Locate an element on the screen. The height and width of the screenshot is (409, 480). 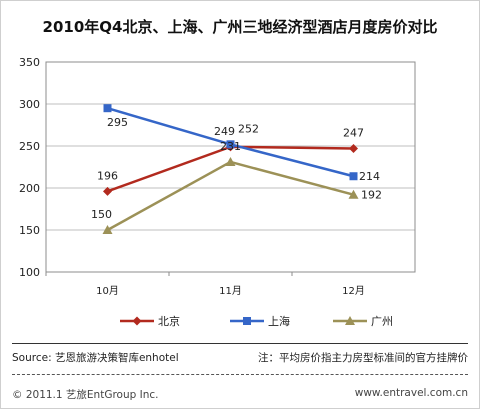
legend-label-2: 广州 is located at coordinates (382, 321).